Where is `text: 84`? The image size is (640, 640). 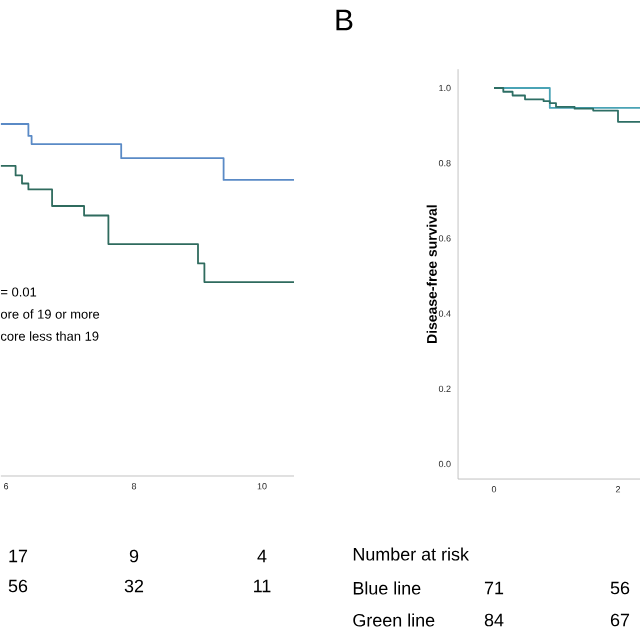 text: 84 is located at coordinates (494, 620).